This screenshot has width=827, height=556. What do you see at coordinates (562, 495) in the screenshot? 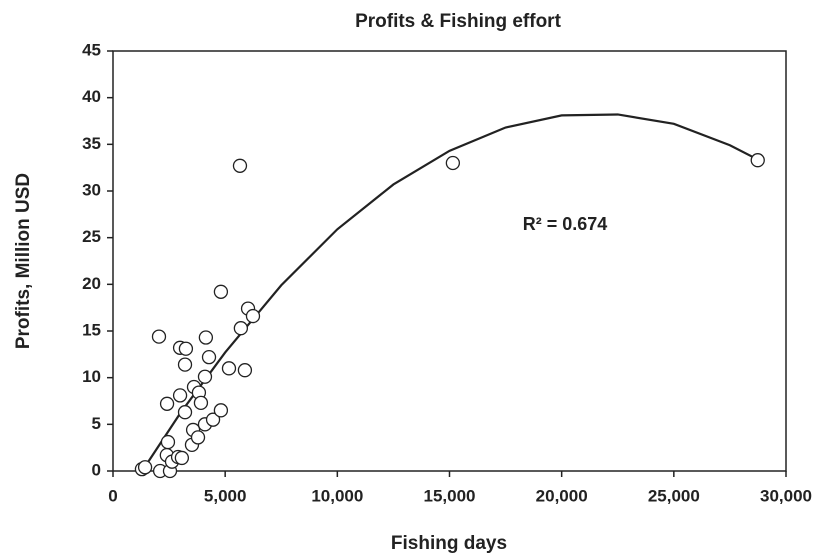
I see `x-tick-label: 20,000` at bounding box center [562, 495].